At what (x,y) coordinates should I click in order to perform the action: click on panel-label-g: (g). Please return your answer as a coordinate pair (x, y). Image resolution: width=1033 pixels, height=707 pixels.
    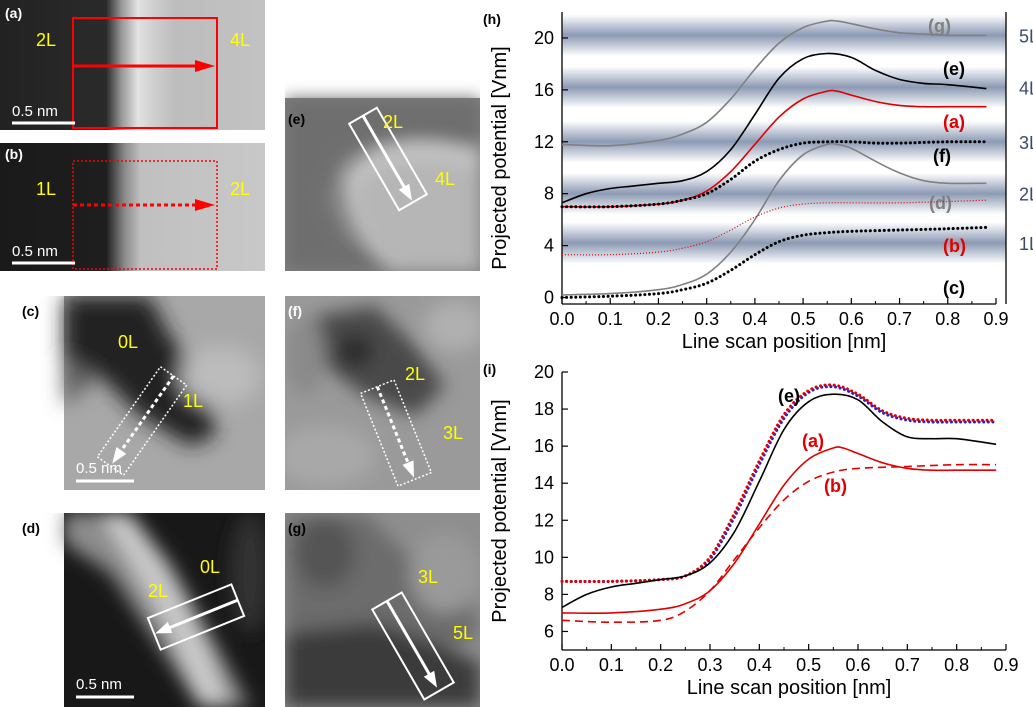
    Looking at the image, I should click on (297, 528).